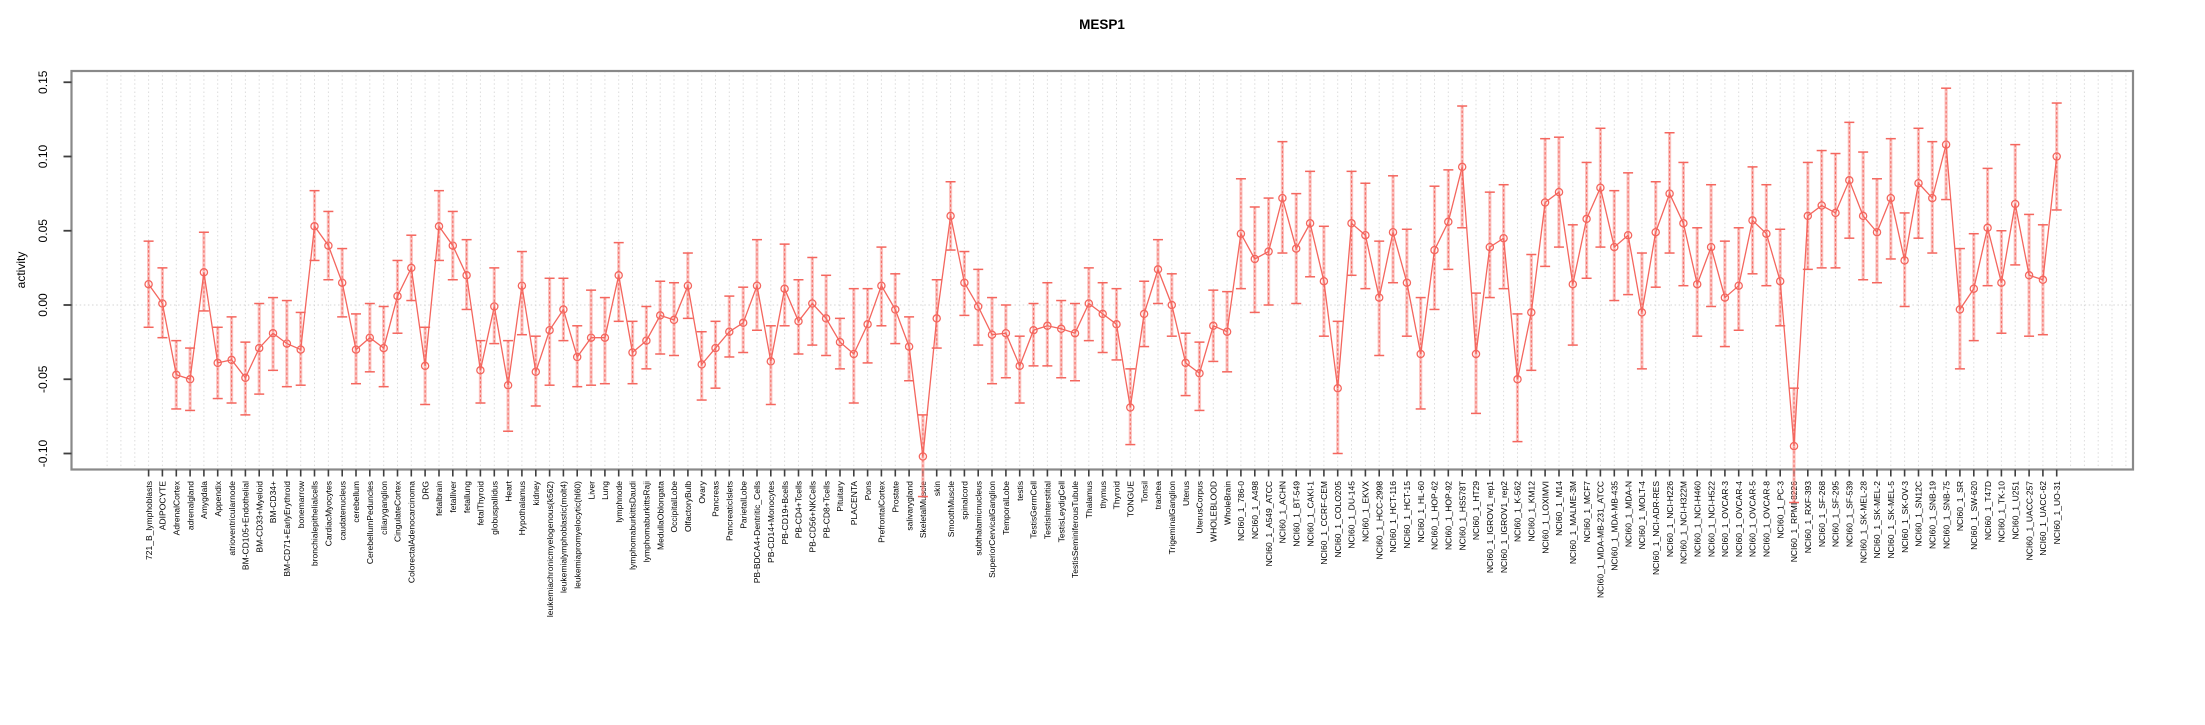 The image size is (2205, 725). I want to click on x-tick-label: NCI60_1_K-562, so click(1518, 511).